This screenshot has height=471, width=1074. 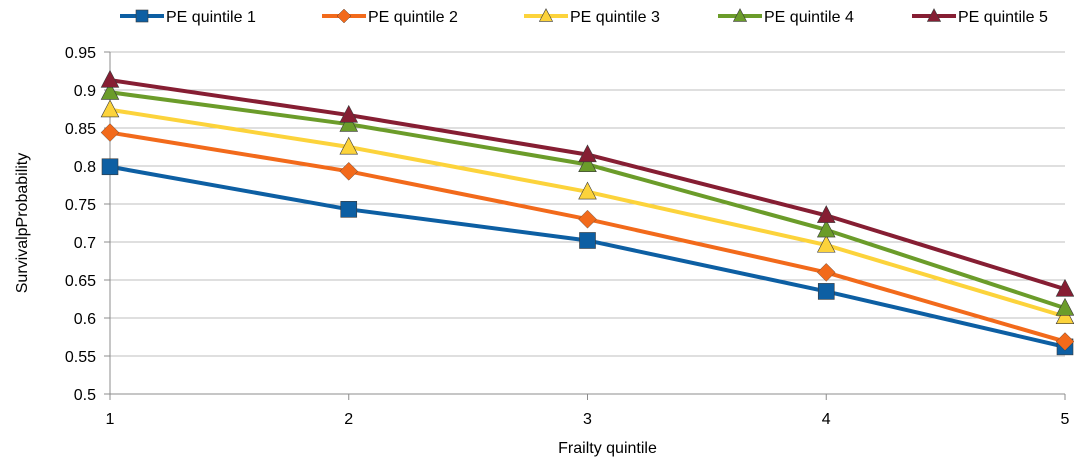 What do you see at coordinates (85, 243) in the screenshot?
I see `y-tick-label: 0.7` at bounding box center [85, 243].